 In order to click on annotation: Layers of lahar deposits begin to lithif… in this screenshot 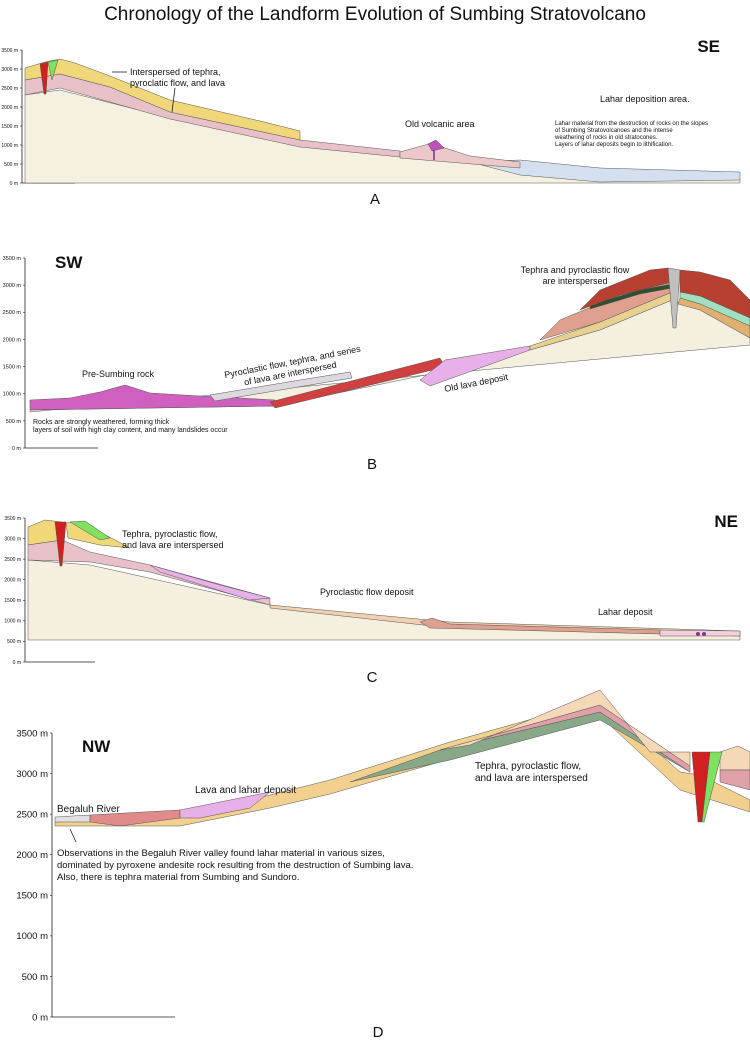, I will do `click(614, 145)`.